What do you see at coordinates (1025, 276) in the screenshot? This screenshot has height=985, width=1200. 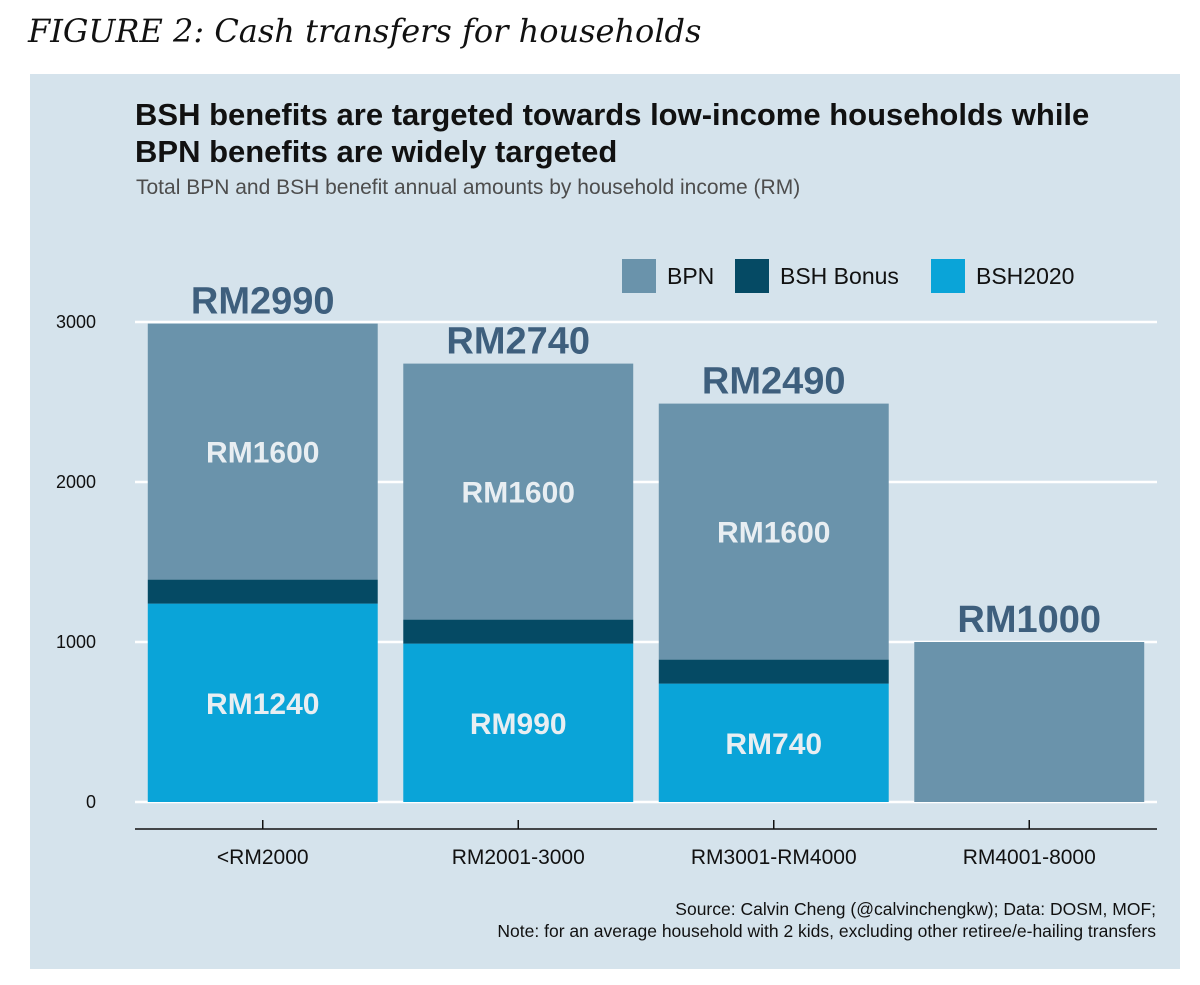 I see `legend-label: BSH2020` at bounding box center [1025, 276].